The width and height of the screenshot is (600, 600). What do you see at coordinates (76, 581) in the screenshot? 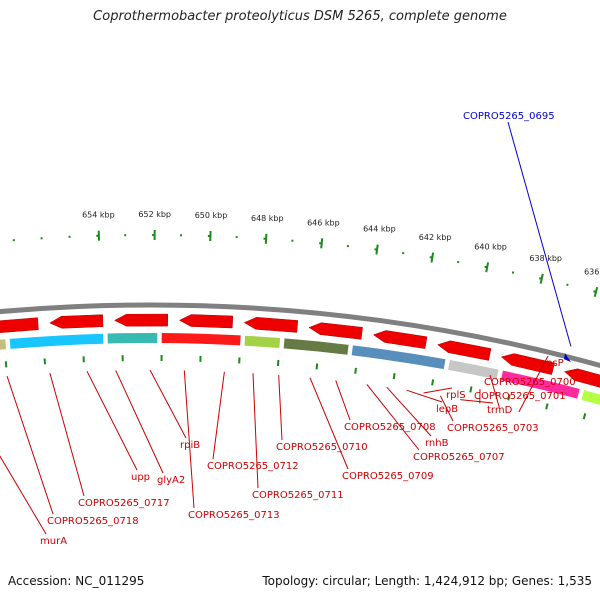
I see `accession-text: Accession: NC_011295` at bounding box center [76, 581].